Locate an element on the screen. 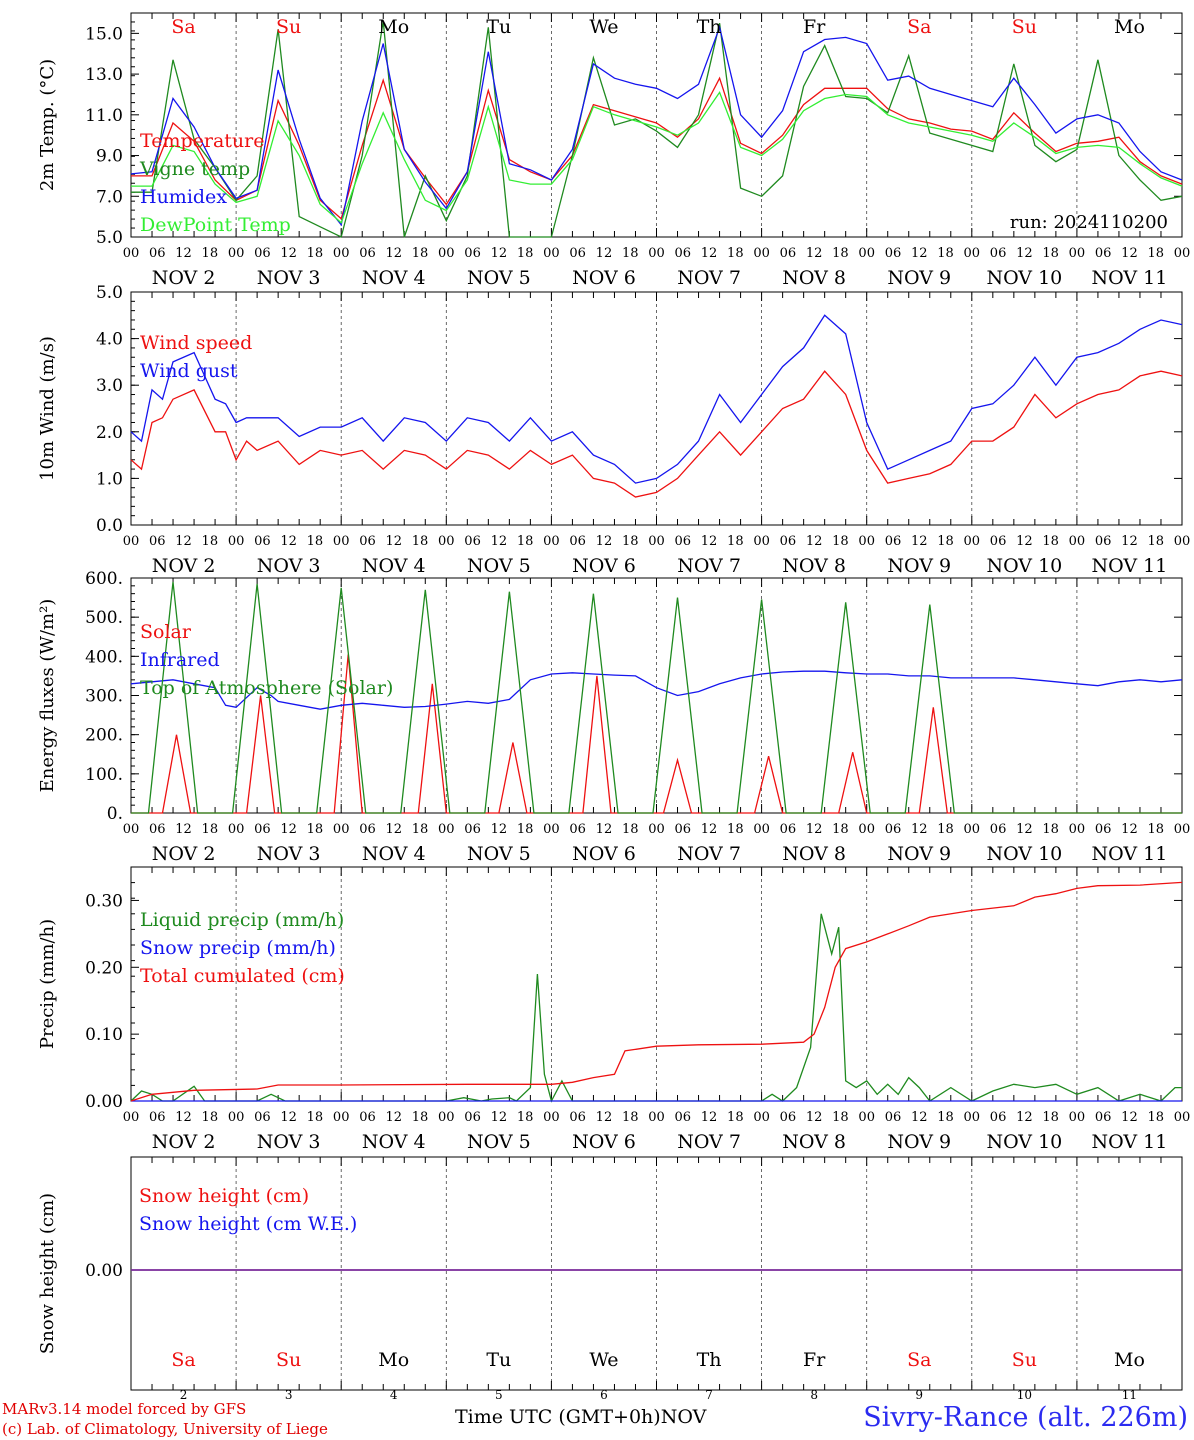 The width and height of the screenshot is (1194, 1440). y-axis-title: Energy fluxes (W/m²) is located at coordinates (47, 696).